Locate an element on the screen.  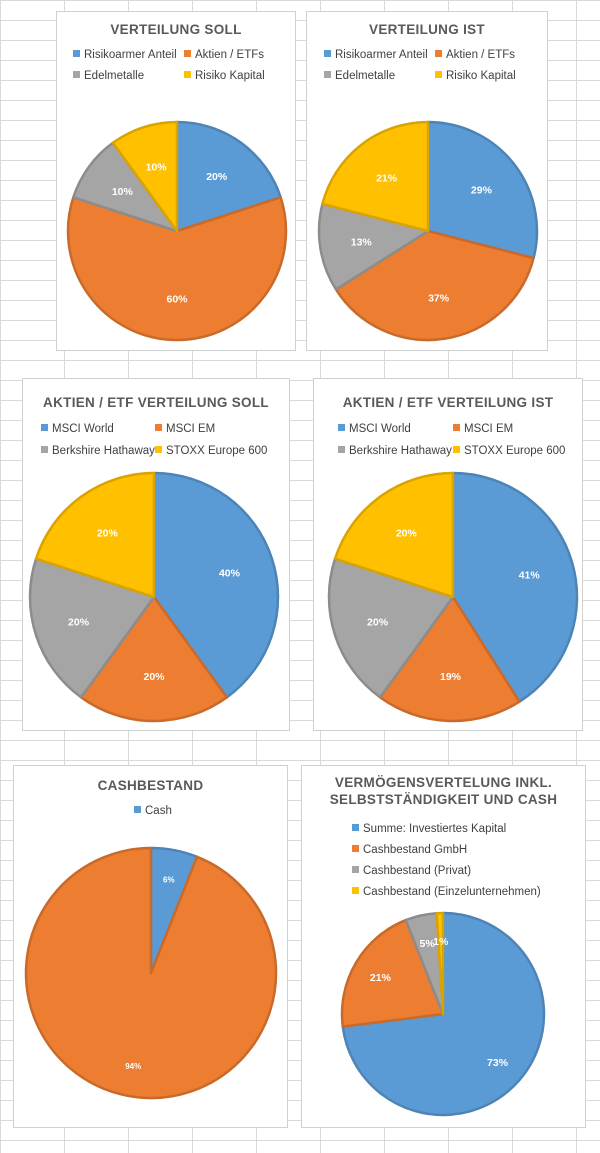
legend-label: Cashbestand GmbH is located at coordinates (415, 850).